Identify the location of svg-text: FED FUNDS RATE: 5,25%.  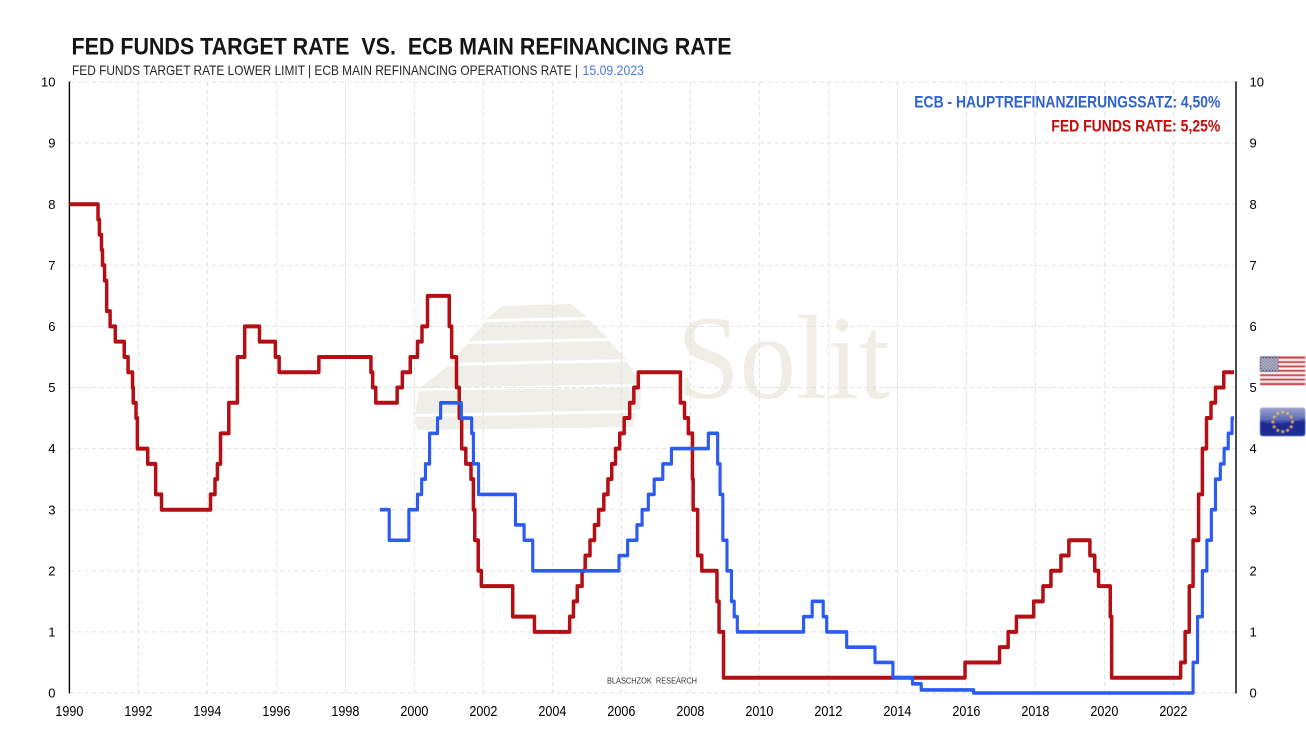
(1135, 127).